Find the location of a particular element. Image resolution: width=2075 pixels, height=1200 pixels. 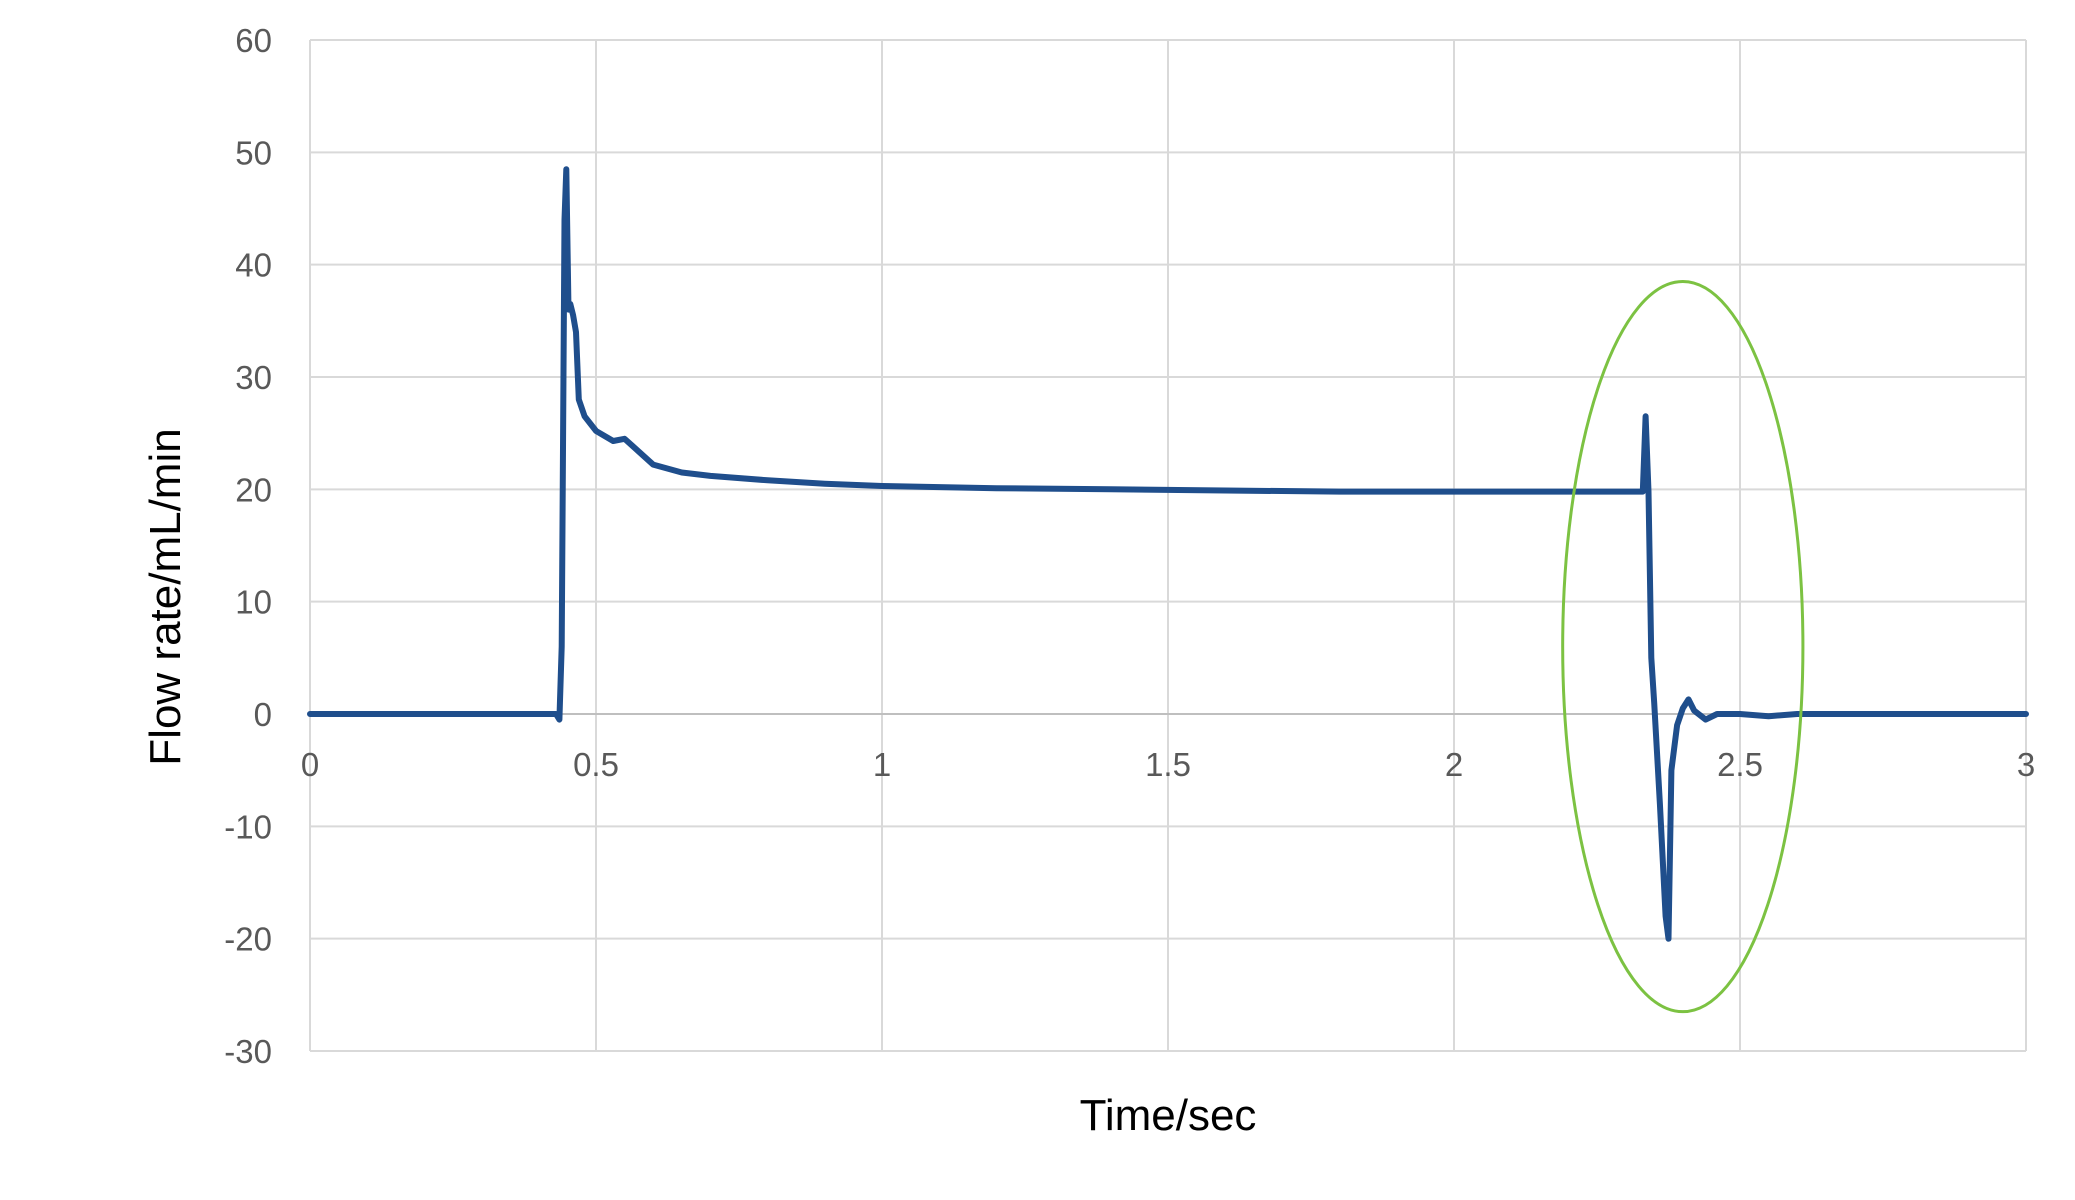

x-tick-label: 2.5 is located at coordinates (1740, 764).